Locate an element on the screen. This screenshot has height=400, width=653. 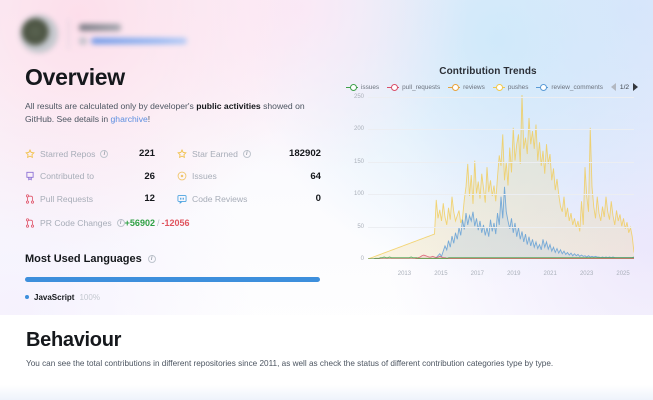
x-axis-tick: 2013 is located at coordinates (404, 274).